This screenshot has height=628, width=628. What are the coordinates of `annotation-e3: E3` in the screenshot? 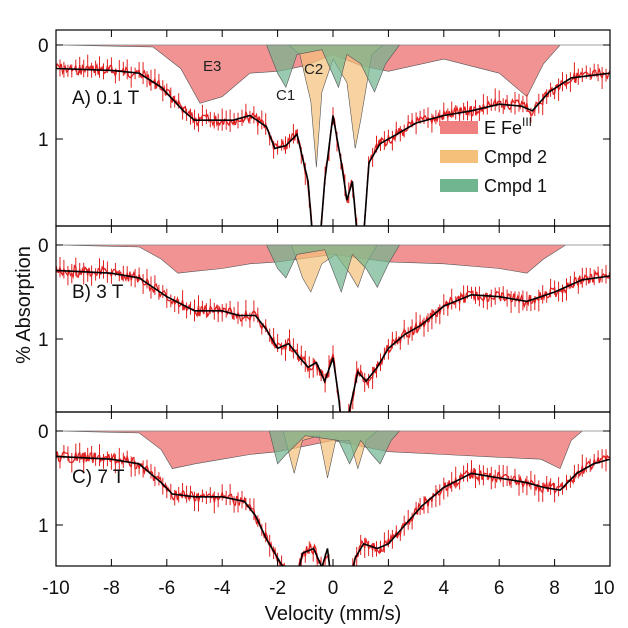 It's located at (212, 66).